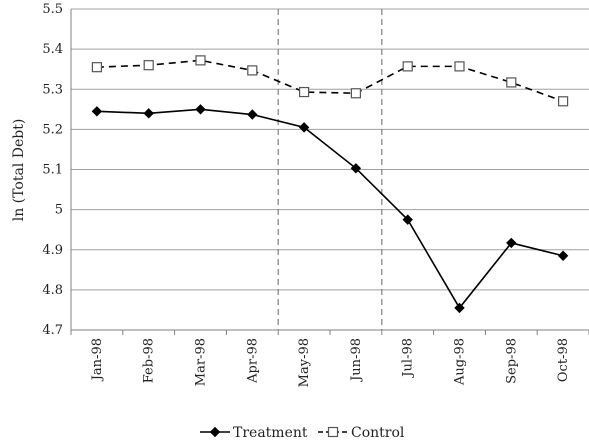 The height and width of the screenshot is (445, 589). I want to click on x-tick-label: Jan-98, so click(97, 360).